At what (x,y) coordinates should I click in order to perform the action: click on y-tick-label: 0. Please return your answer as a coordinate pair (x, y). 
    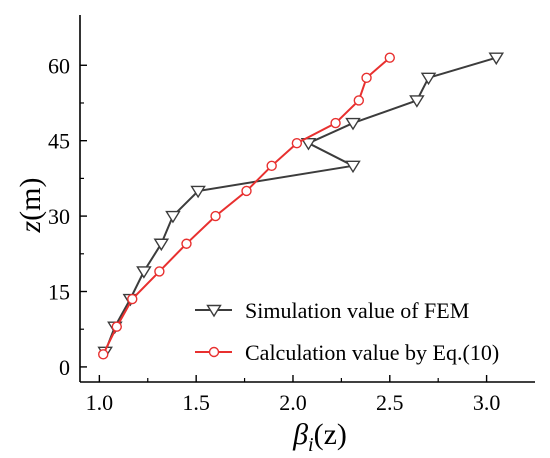
    Looking at the image, I should click on (64, 367).